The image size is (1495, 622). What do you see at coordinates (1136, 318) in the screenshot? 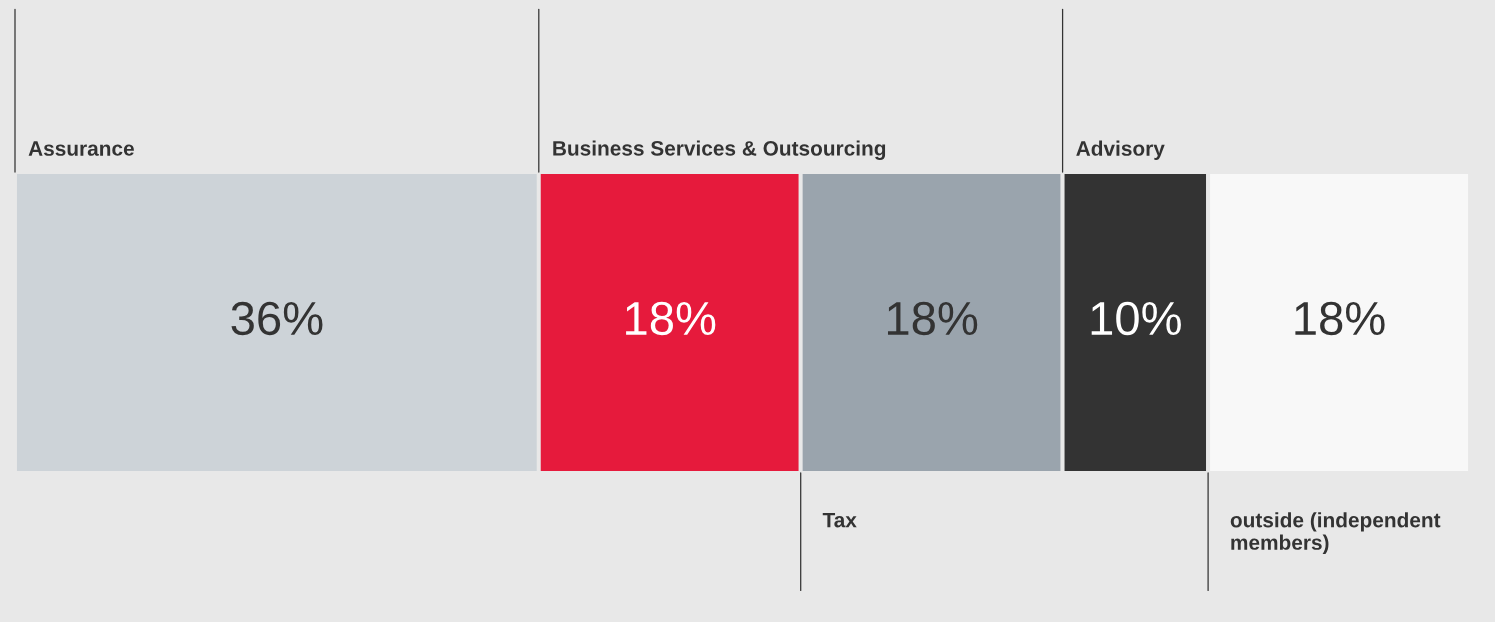
I see `data-label: 10%` at bounding box center [1136, 318].